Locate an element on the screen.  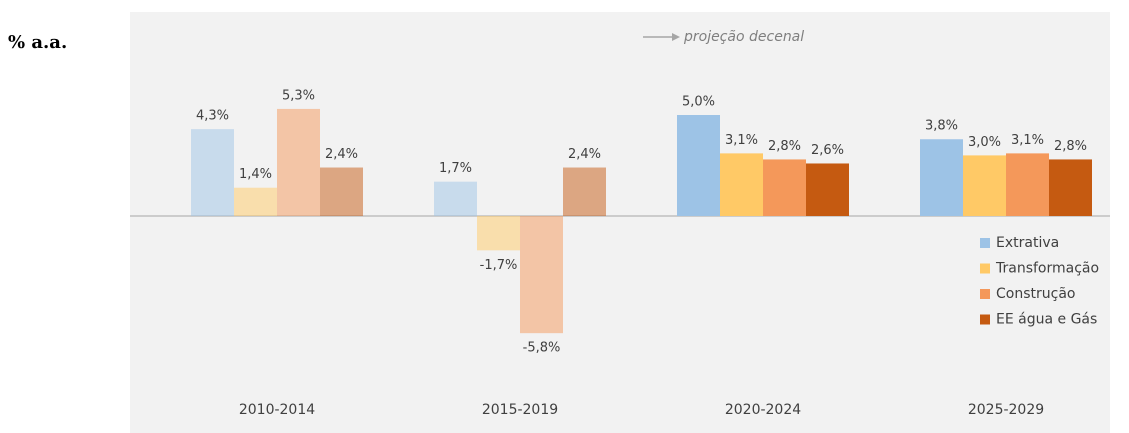
annotation: projeção decenal is located at coordinates (743, 37).